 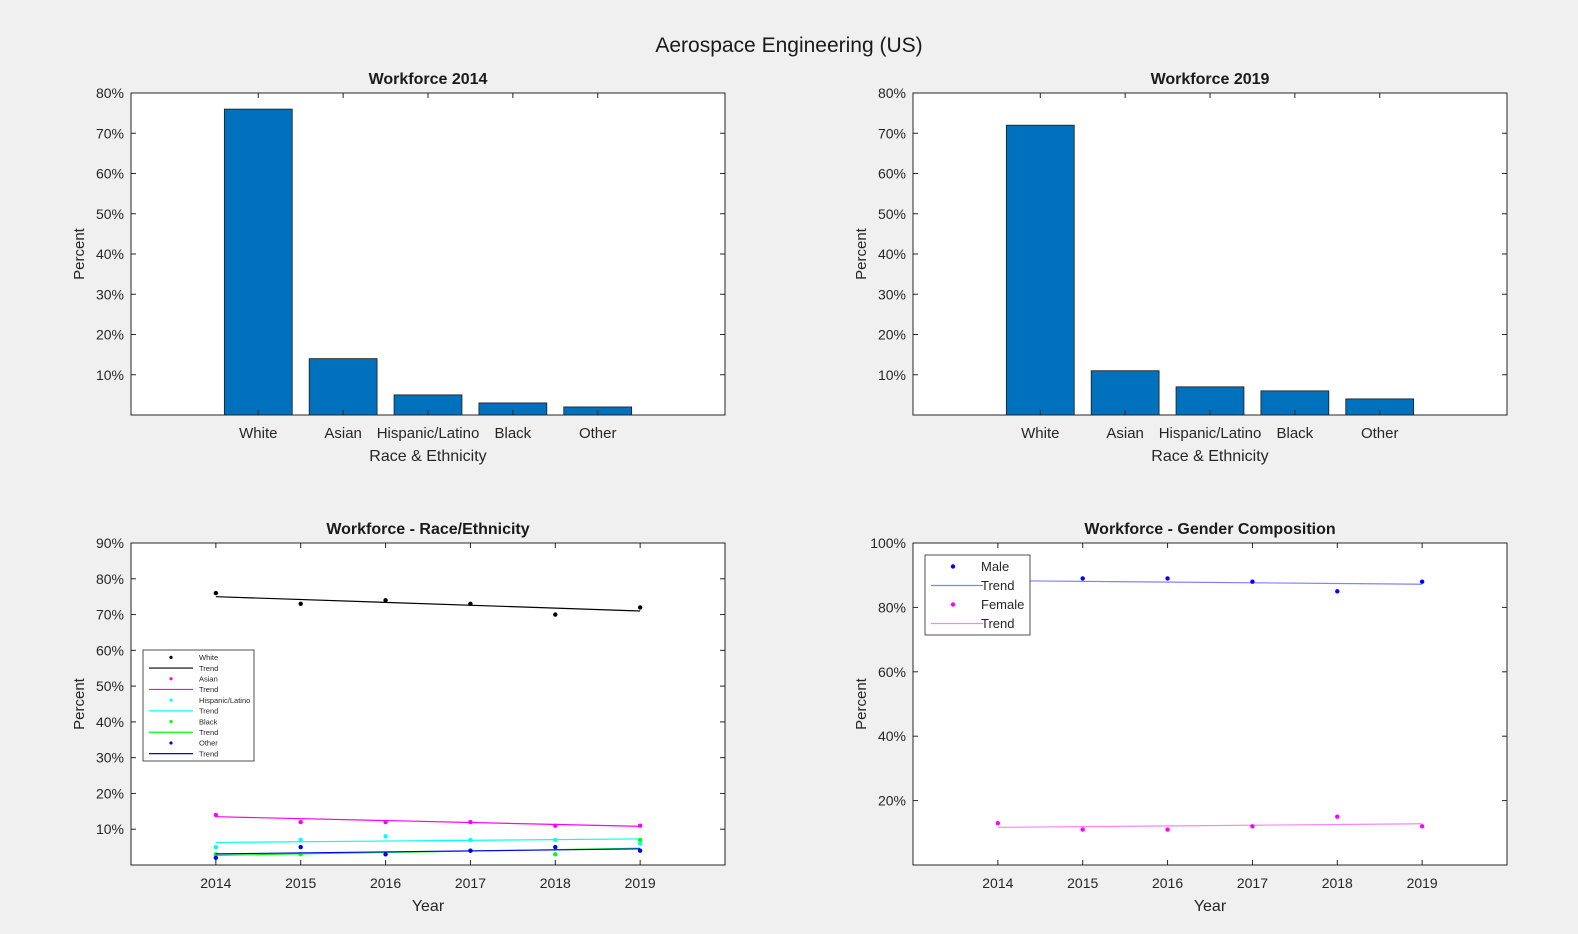 What do you see at coordinates (1209, 529) in the screenshot?
I see `chart-title: Workforce - Gender Composition` at bounding box center [1209, 529].